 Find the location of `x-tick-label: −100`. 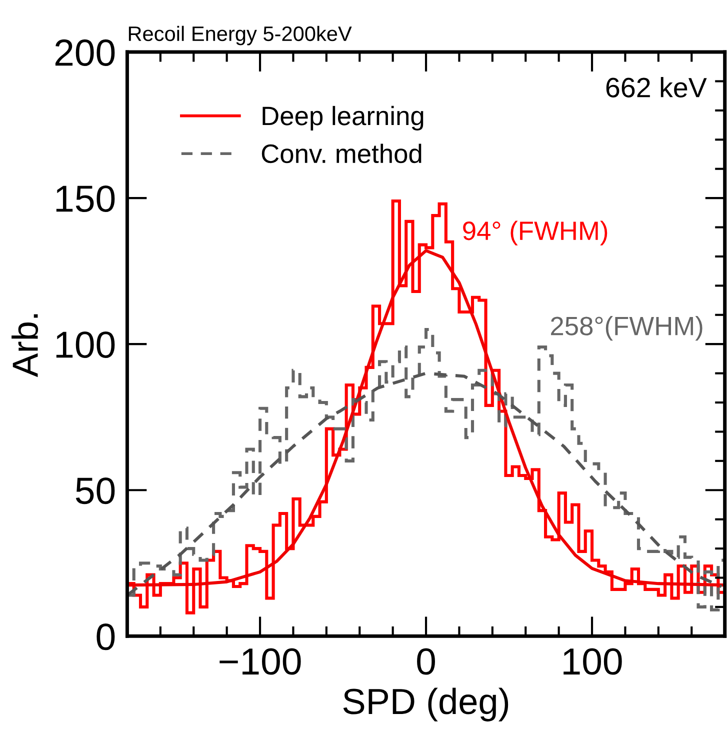

x-tick-label: −100 is located at coordinates (260, 661).